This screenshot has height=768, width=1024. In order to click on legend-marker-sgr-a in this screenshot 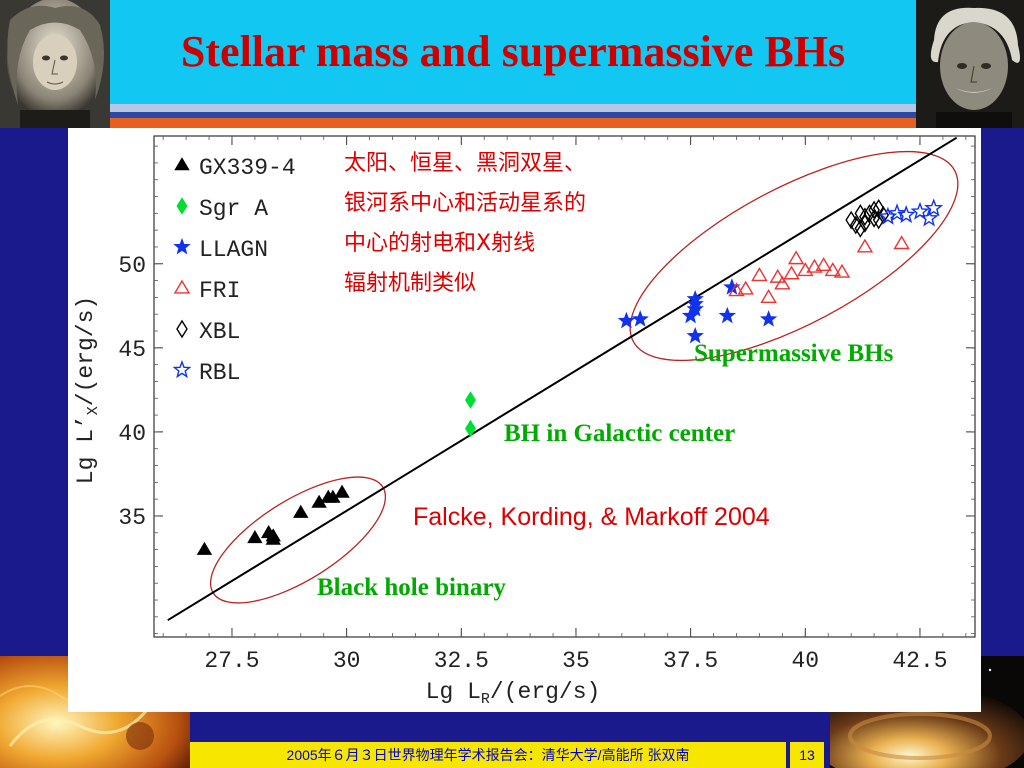, I will do `click(182, 206)`.